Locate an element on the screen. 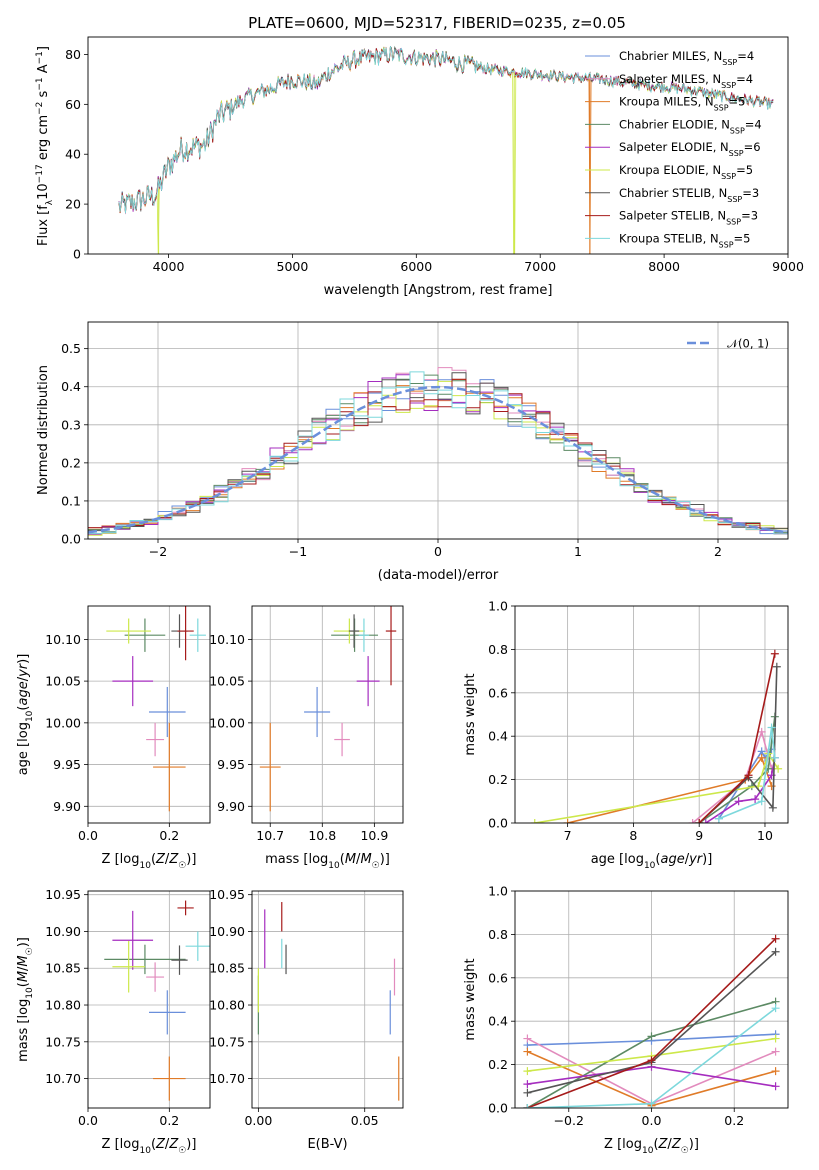 The height and width of the screenshot is (1170, 819). y-axis-label: age [log10(age/yr)] is located at coordinates (25, 715).